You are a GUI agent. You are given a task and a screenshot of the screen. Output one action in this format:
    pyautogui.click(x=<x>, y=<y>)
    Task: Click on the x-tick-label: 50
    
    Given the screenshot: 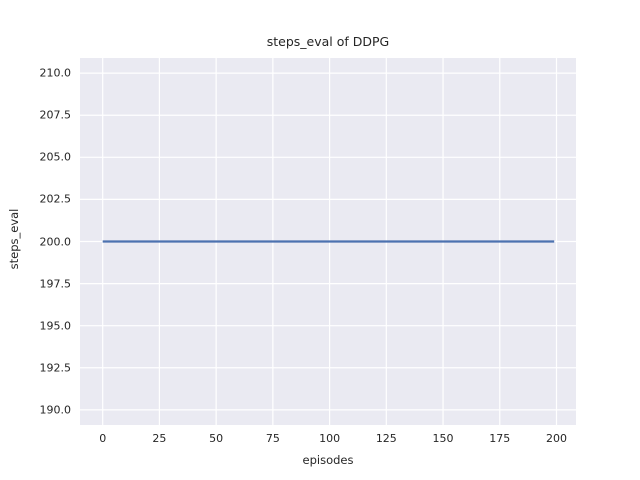 What is the action you would take?
    pyautogui.click(x=216, y=438)
    